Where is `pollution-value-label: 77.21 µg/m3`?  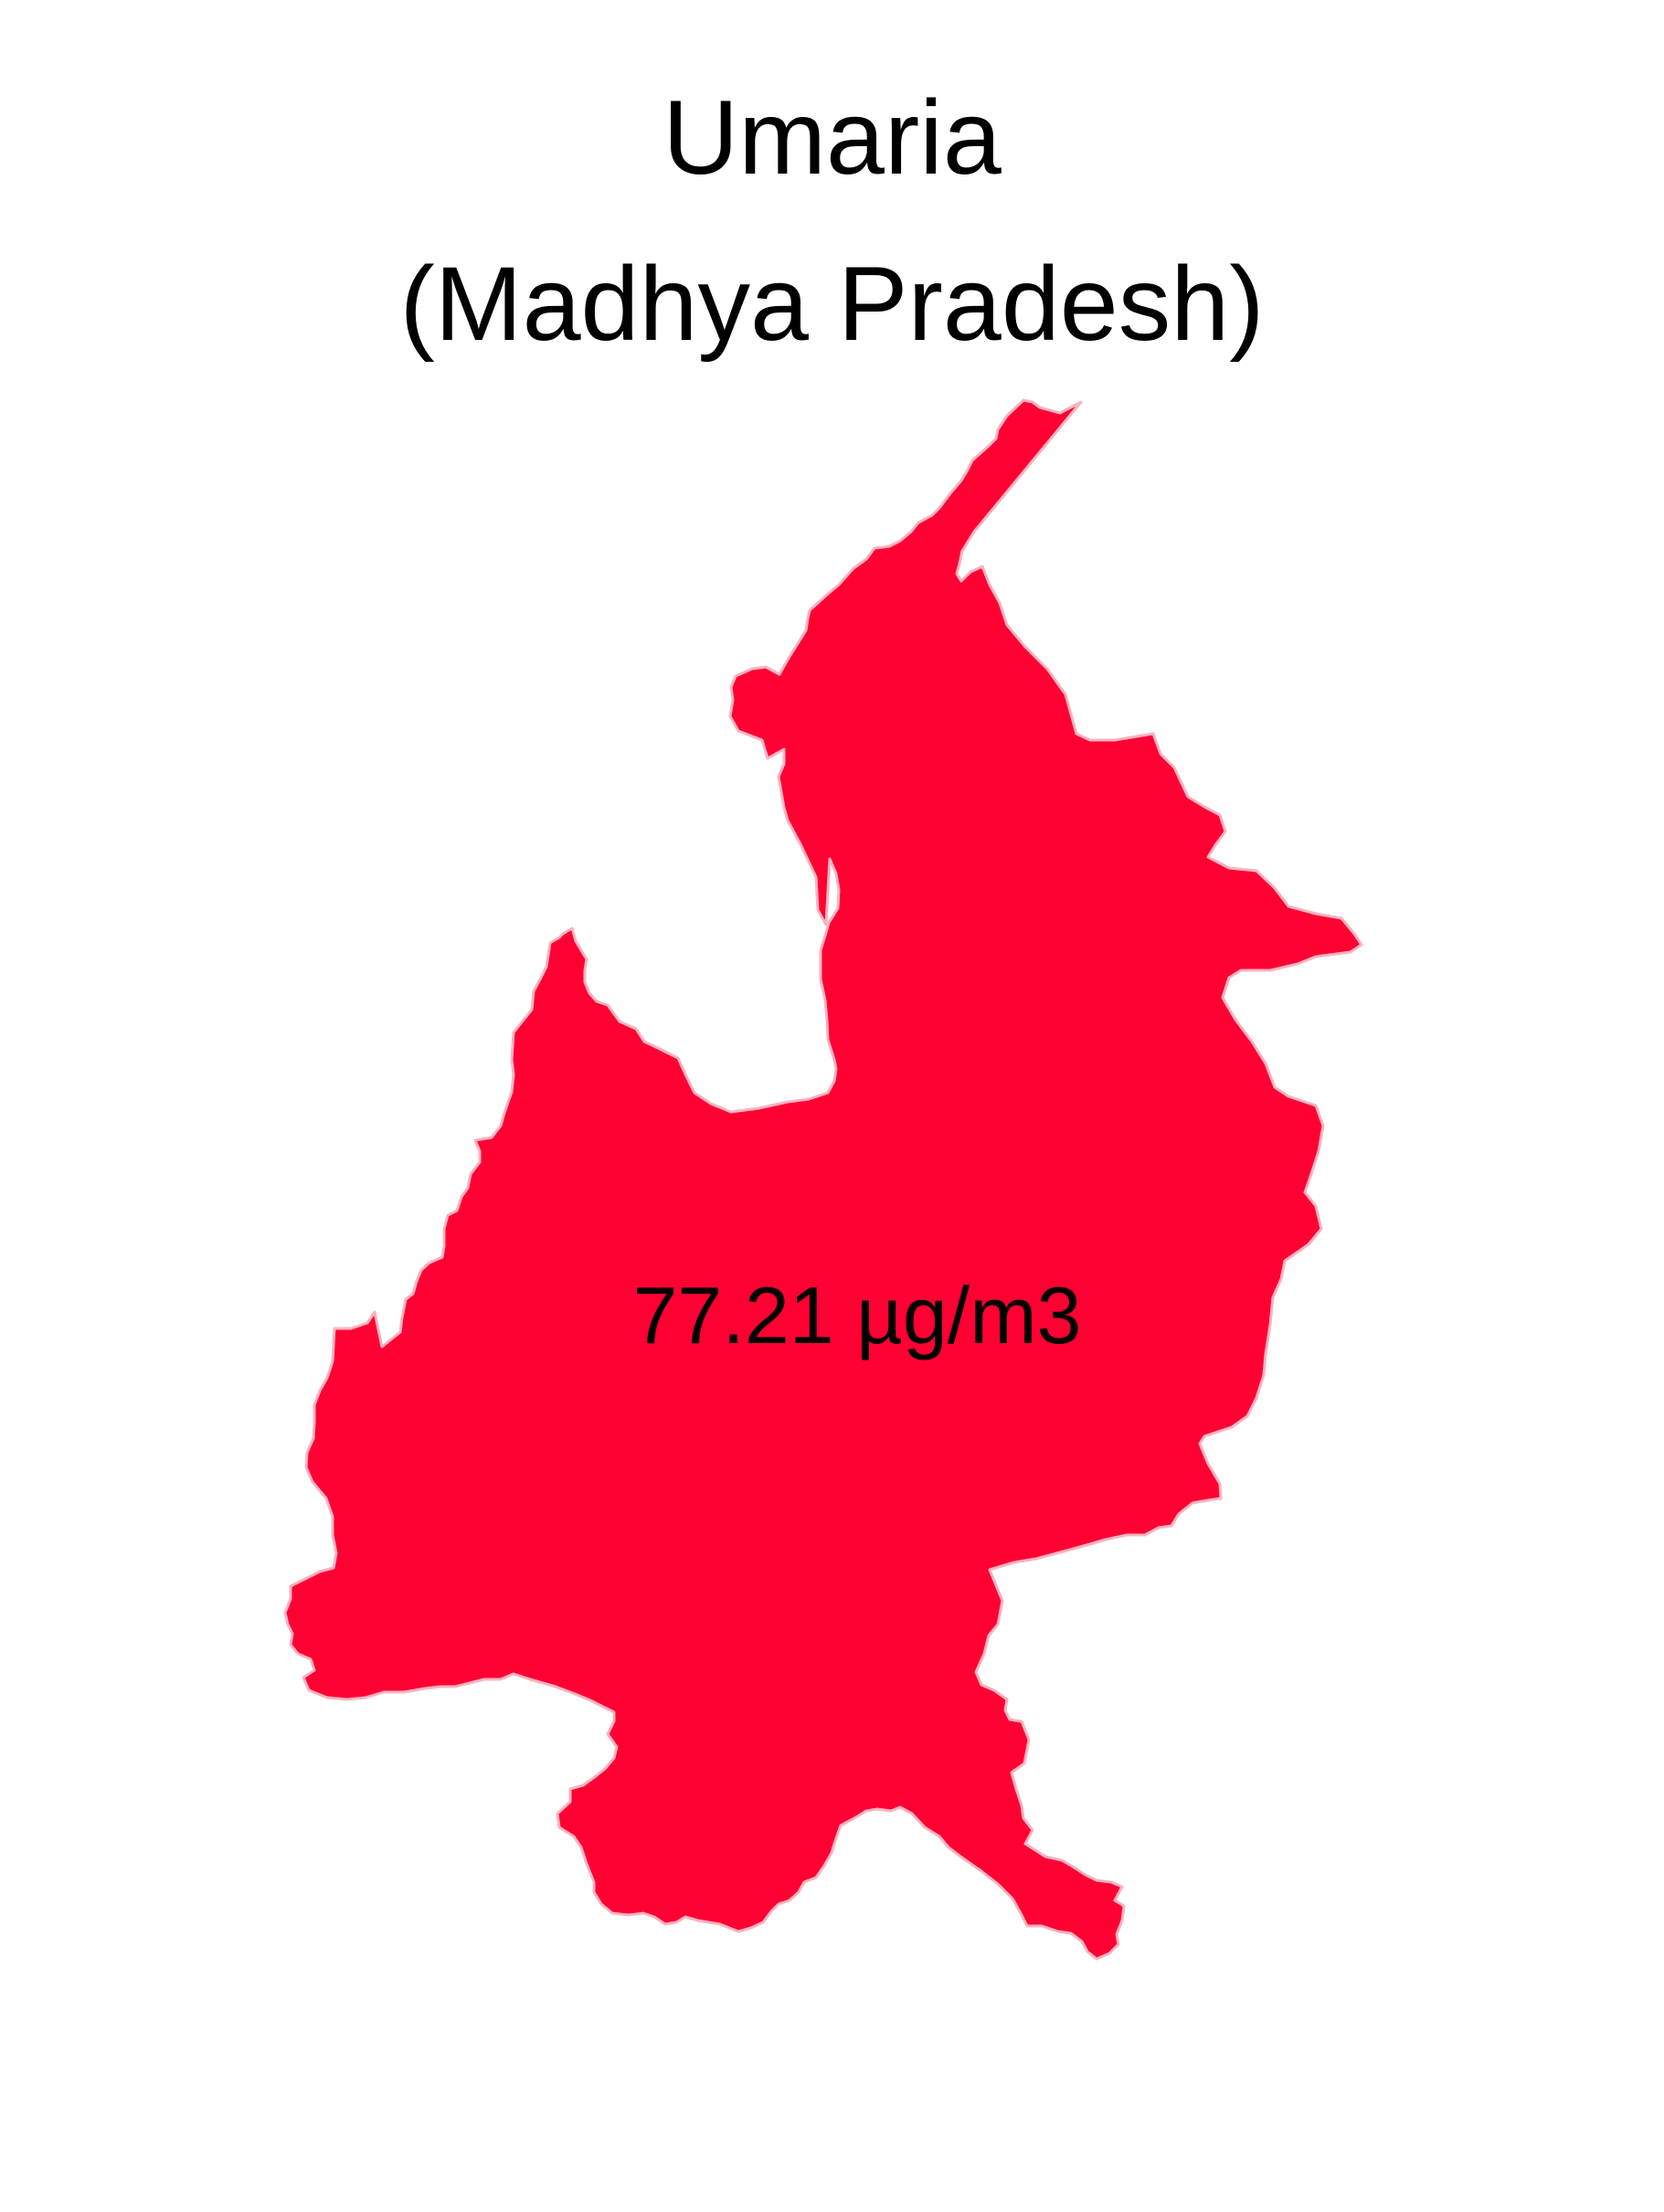
pollution-value-label: 77.21 µg/m3 is located at coordinates (856, 1315).